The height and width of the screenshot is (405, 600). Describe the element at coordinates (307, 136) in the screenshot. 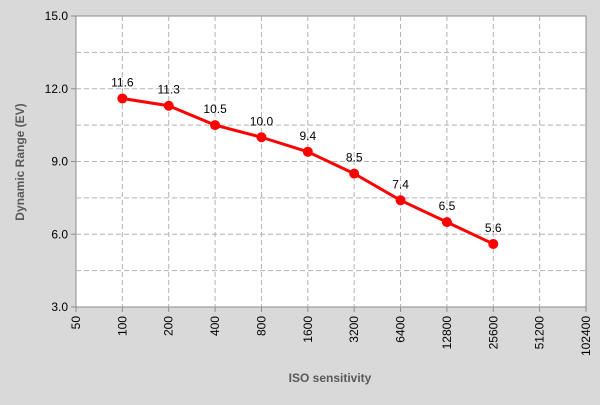

I see `data-label: 9.4` at that location.